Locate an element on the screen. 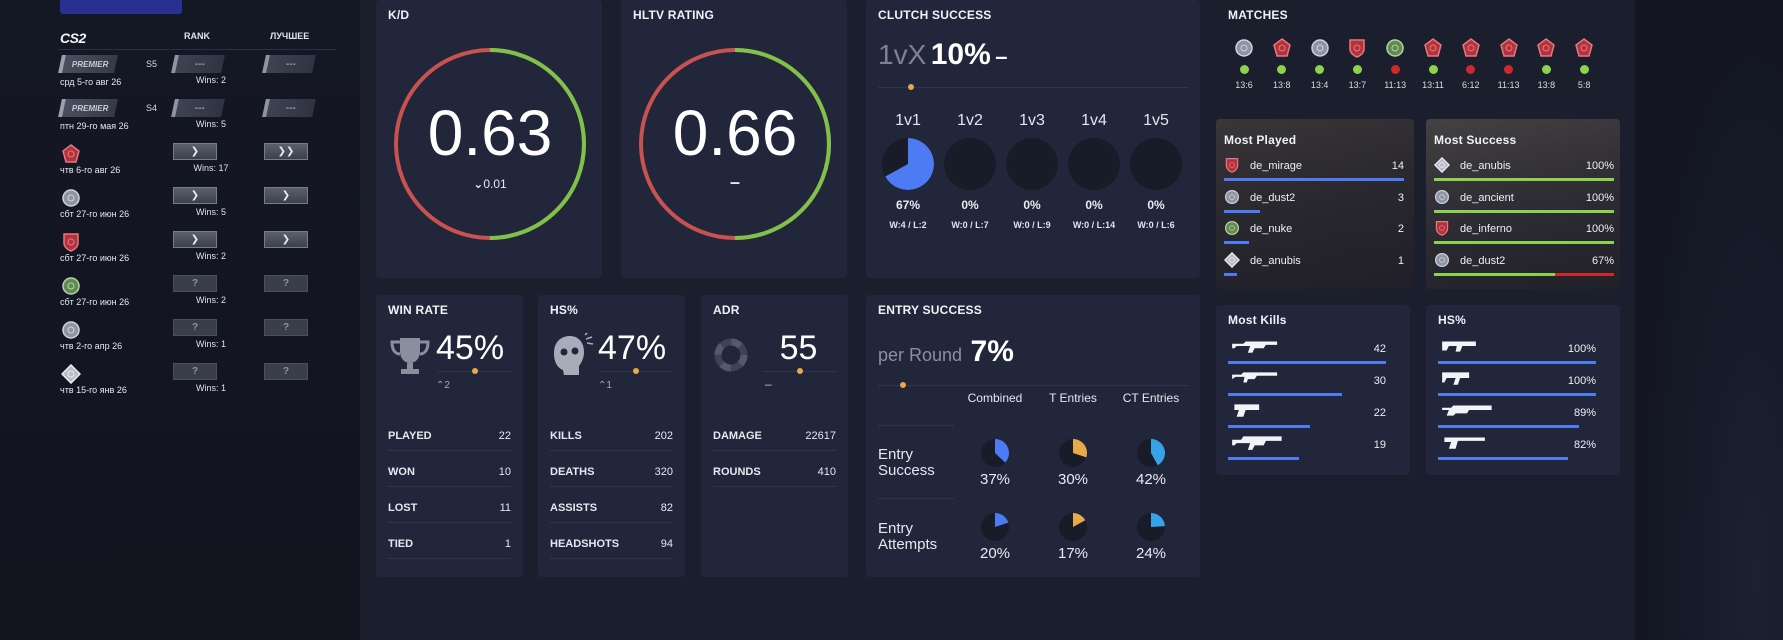 The height and width of the screenshot is (640, 1783). hltv-gauge is located at coordinates (735, 144).